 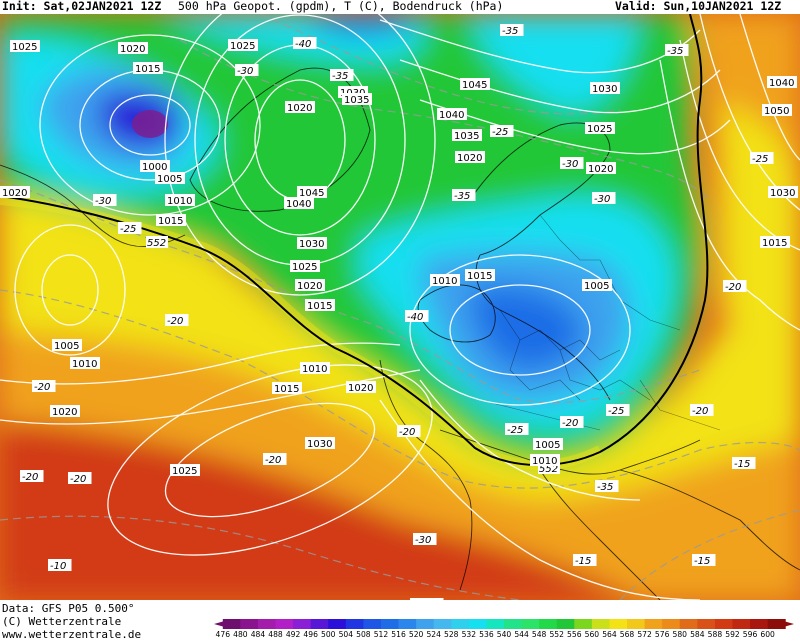 What do you see at coordinates (600, 534) in the screenshot?
I see `italy-coast` at bounding box center [600, 534].